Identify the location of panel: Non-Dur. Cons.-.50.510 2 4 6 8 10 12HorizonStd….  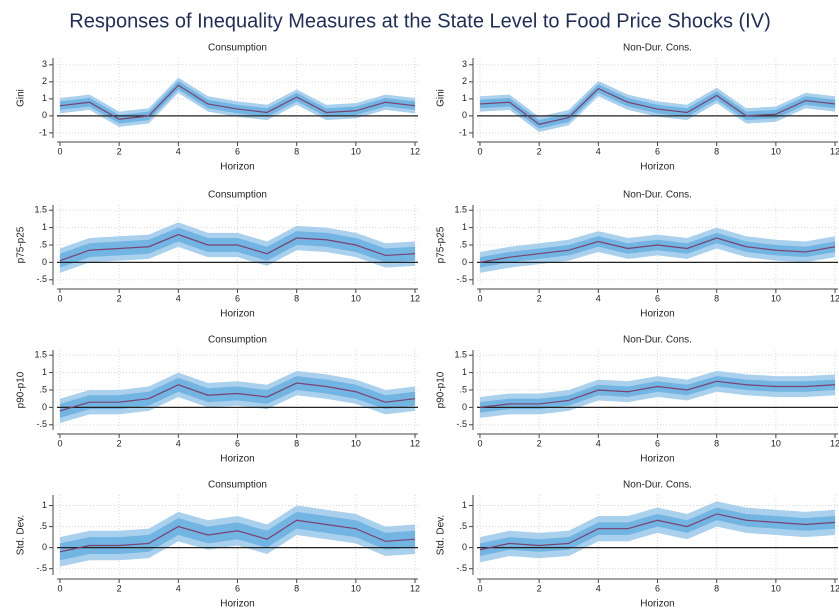
(637, 545).